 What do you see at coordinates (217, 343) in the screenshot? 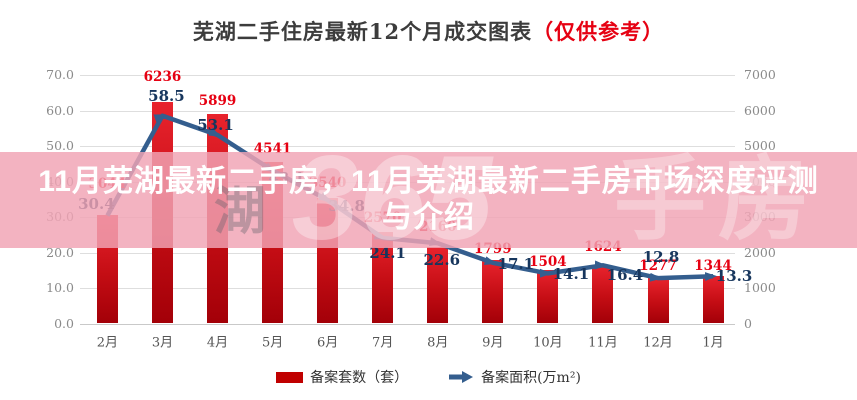
I see `month-label: 4月` at bounding box center [217, 343].